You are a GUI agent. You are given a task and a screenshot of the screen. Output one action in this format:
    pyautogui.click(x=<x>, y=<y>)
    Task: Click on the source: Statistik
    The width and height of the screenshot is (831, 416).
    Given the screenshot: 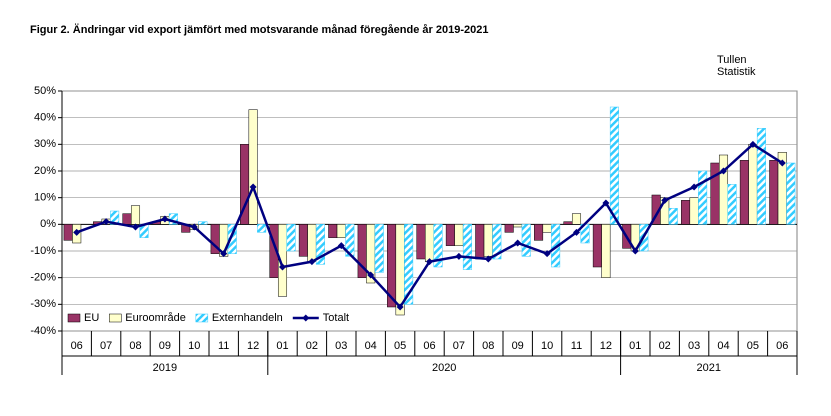 What is the action you would take?
    pyautogui.click(x=736, y=72)
    